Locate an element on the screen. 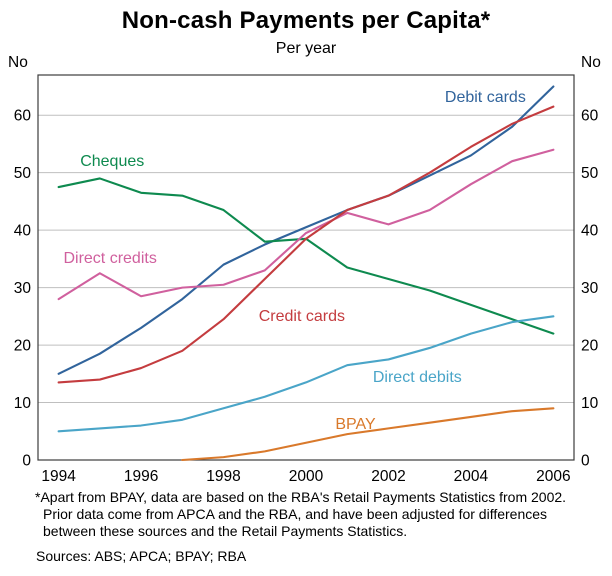  chart-title: Non-cash Payments per Capita* is located at coordinates (306, 20).